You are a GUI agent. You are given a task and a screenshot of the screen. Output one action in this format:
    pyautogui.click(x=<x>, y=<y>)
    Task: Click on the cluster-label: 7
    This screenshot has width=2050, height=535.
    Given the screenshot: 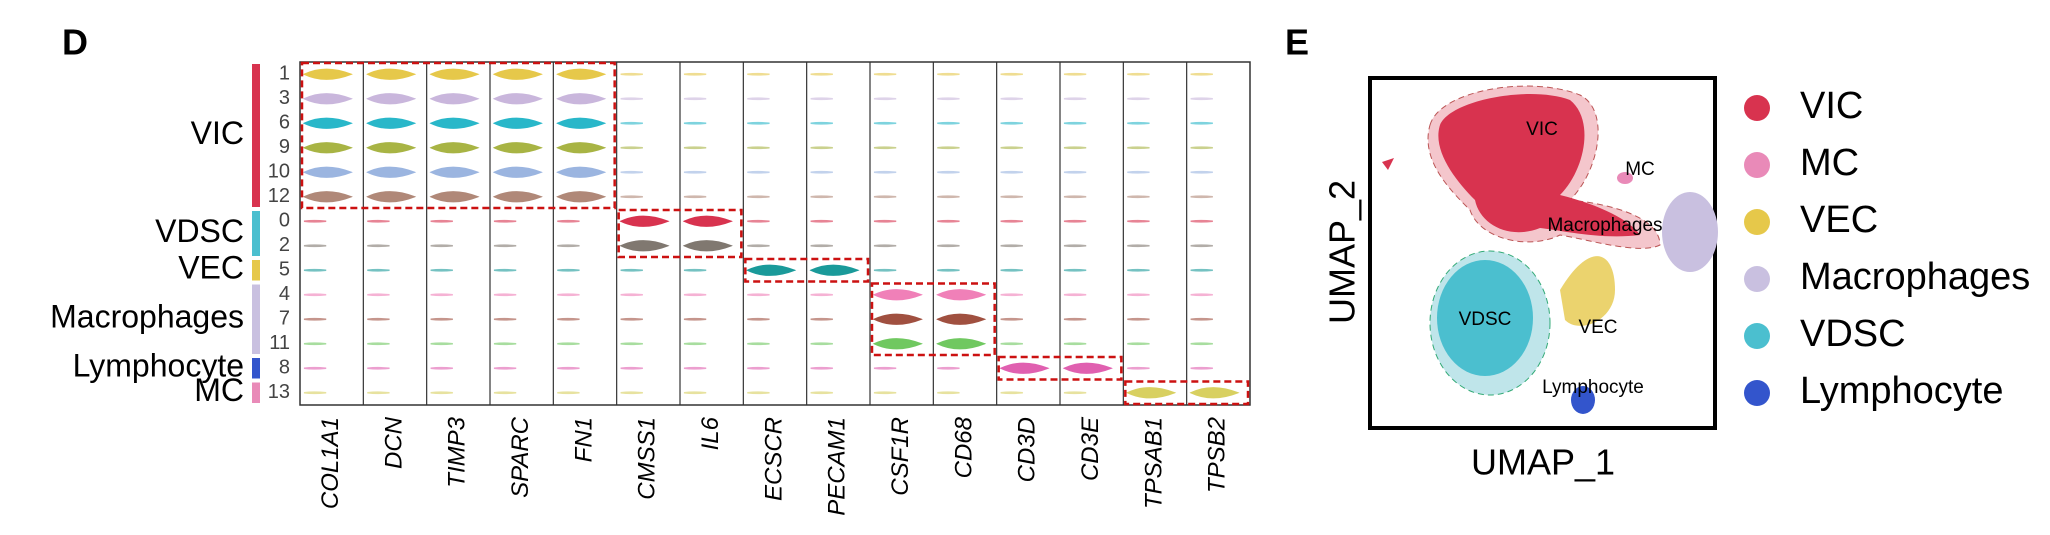 What is the action you would take?
    pyautogui.click(x=284, y=319)
    